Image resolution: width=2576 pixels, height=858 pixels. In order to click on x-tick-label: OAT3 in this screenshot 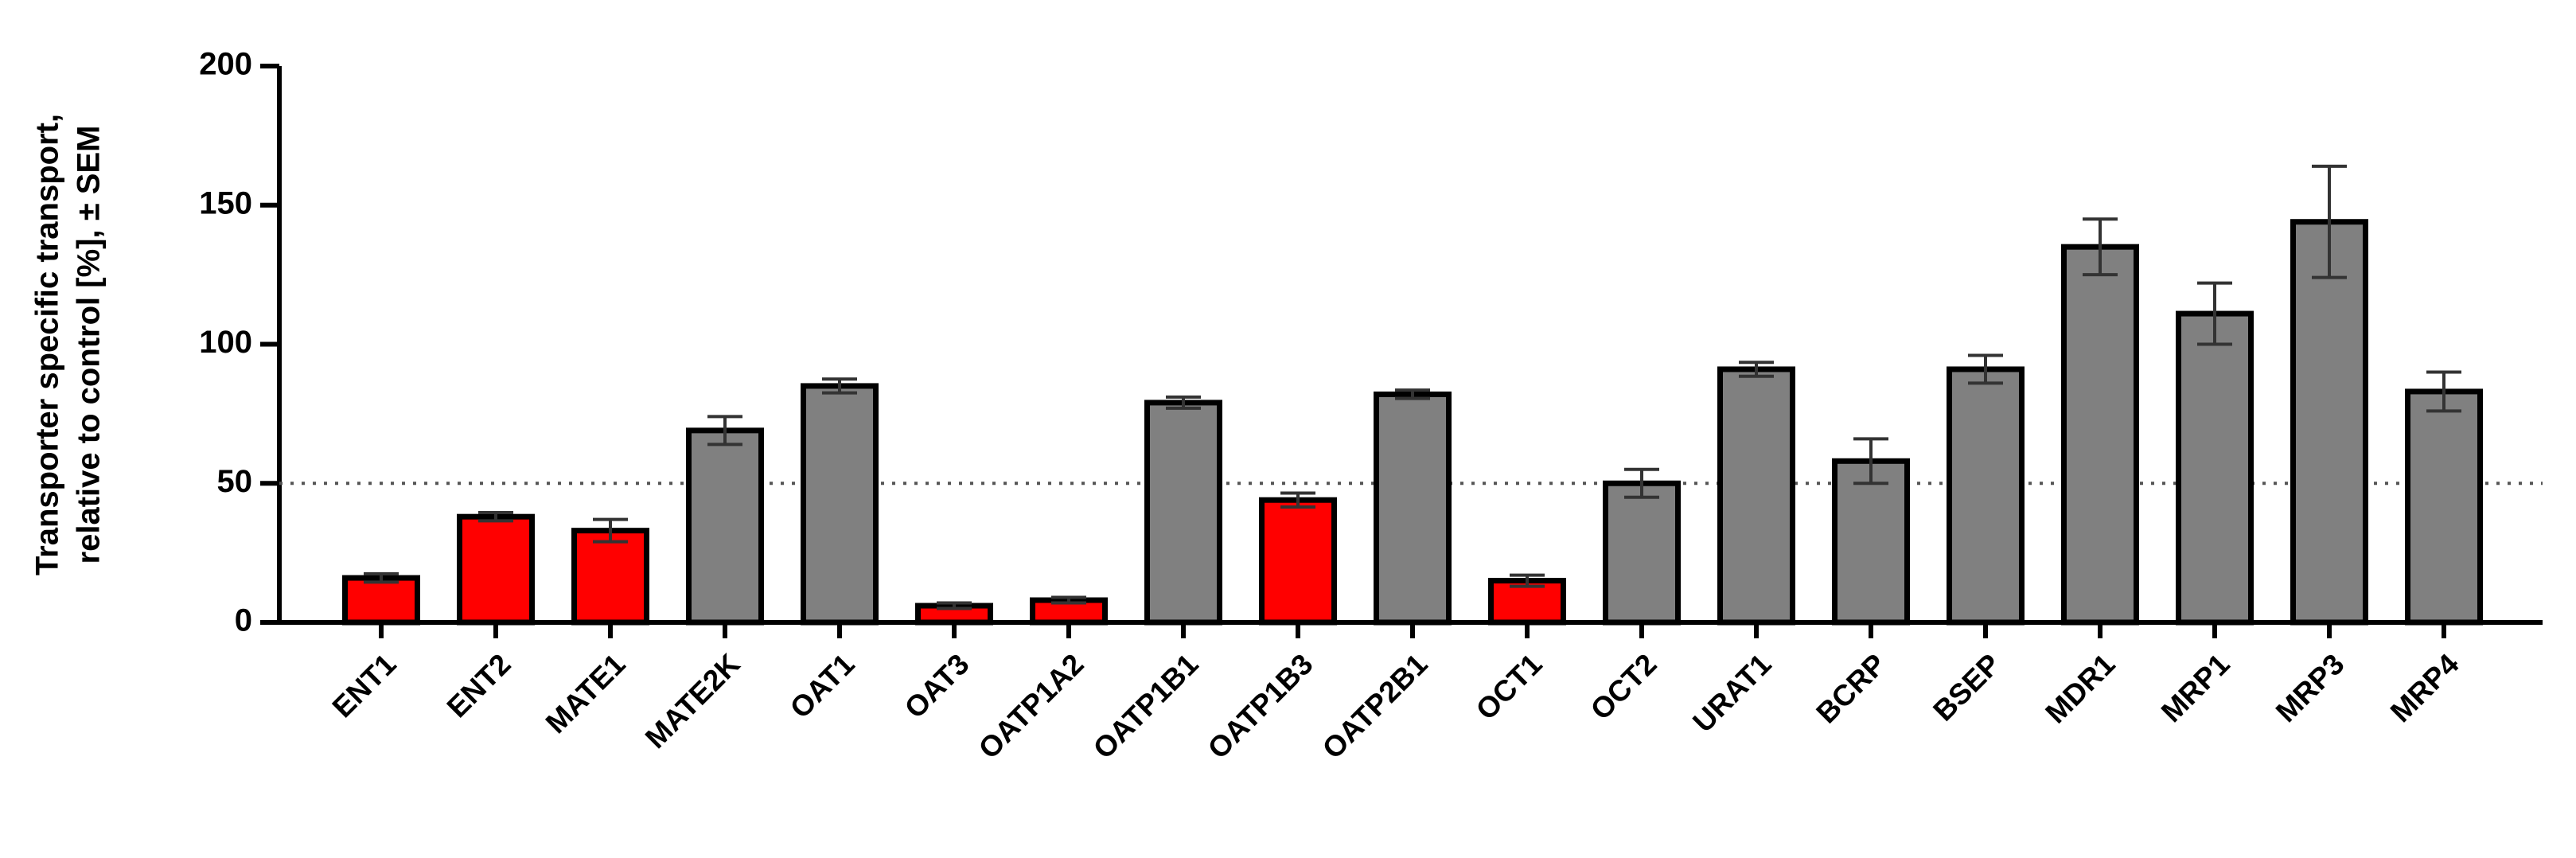, I will do `click(937, 686)`.